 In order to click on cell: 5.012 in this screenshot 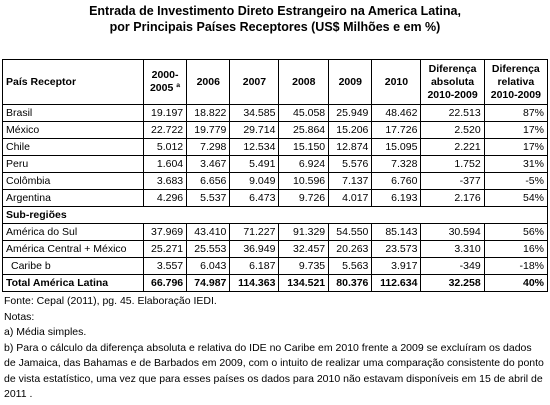, I will do `click(165, 147)`.